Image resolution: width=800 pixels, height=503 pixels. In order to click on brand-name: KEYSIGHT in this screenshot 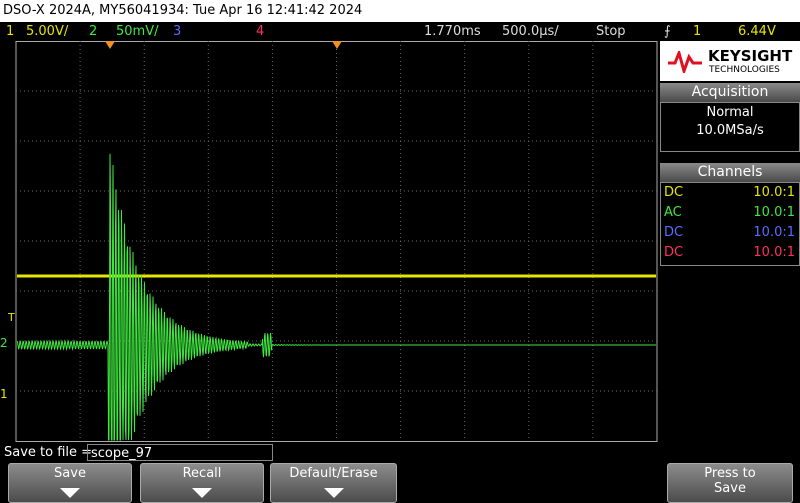, I will do `click(750, 56)`.